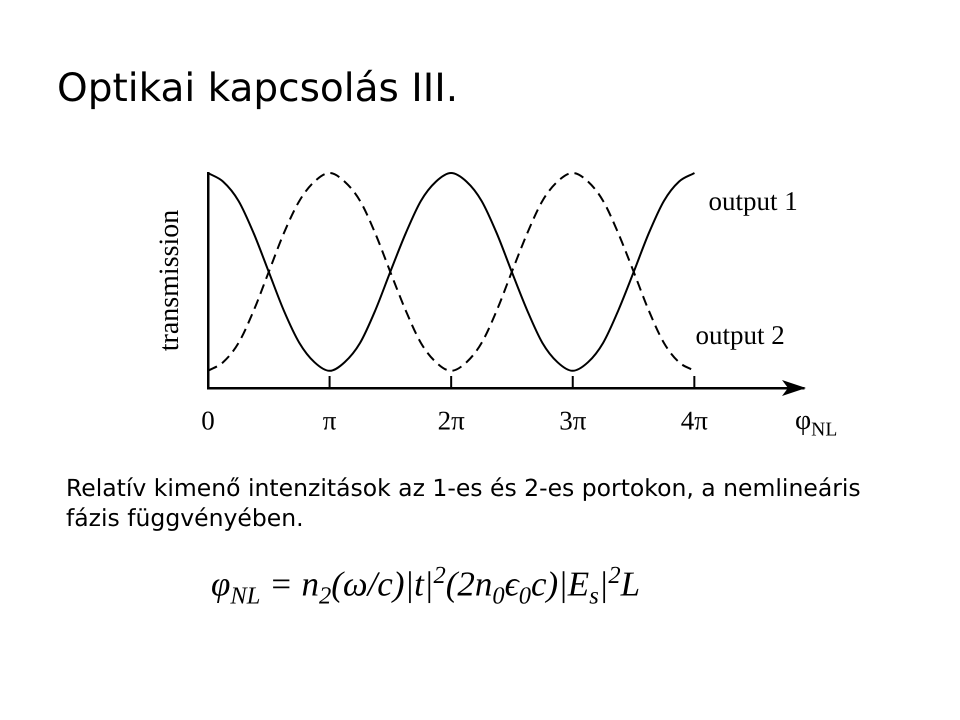  Describe the element at coordinates (573, 420) in the screenshot. I see `x-tick-label: 3π` at that location.